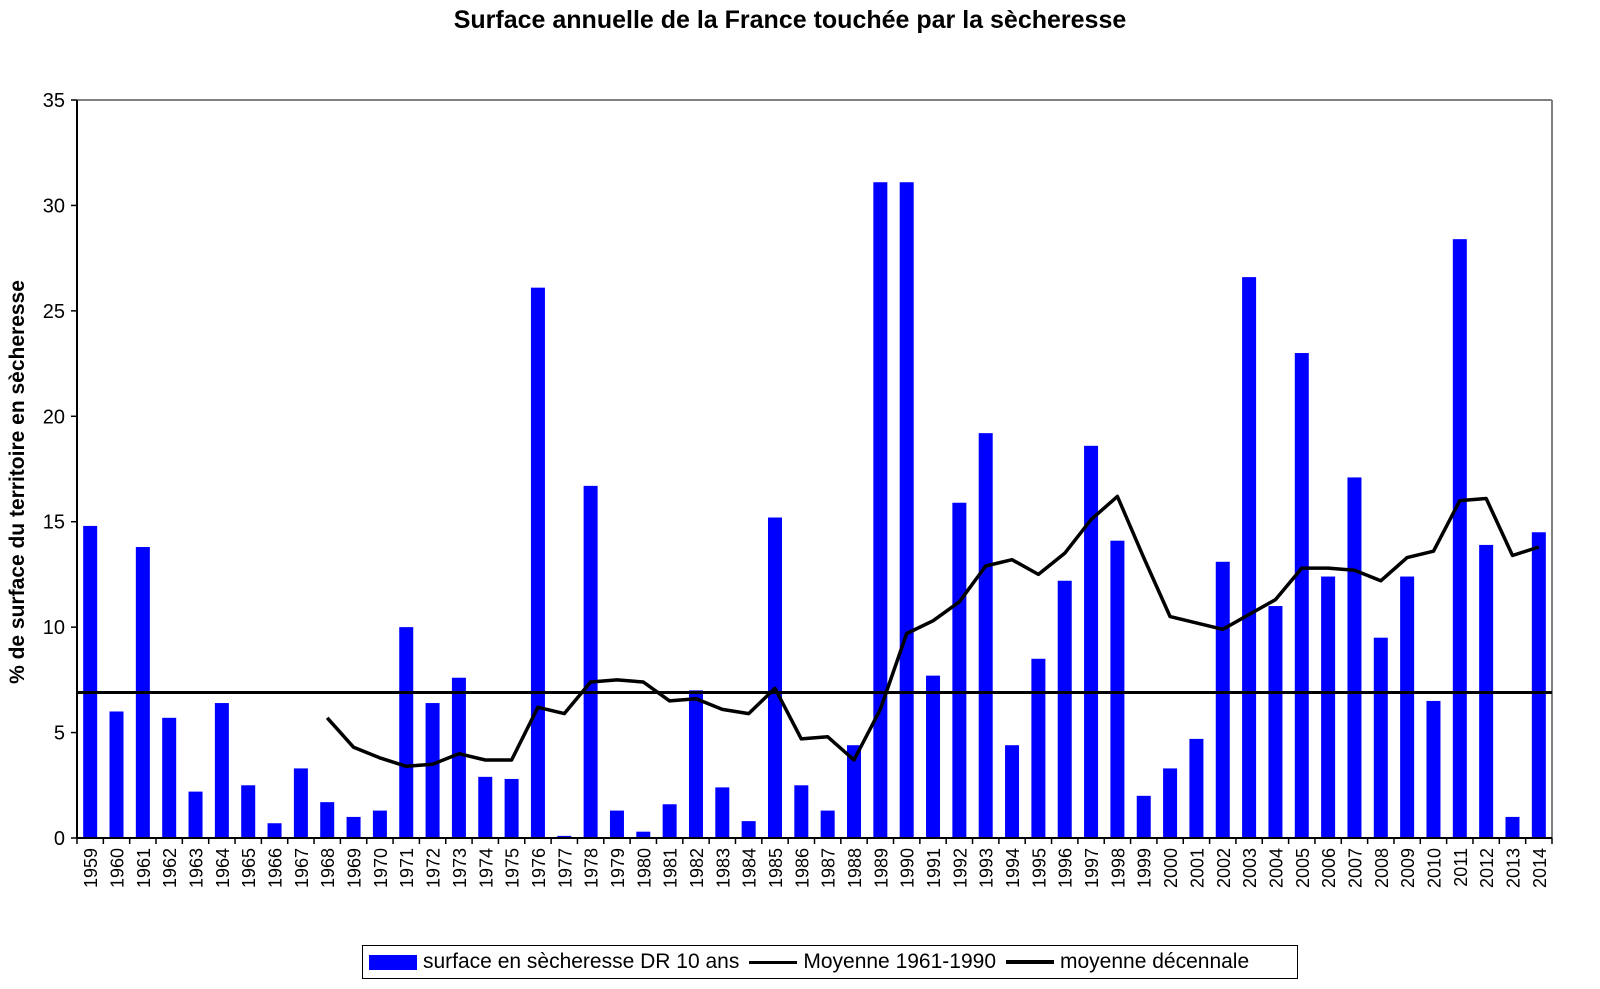  What do you see at coordinates (1250, 868) in the screenshot?
I see `x-tick-label: 2003` at bounding box center [1250, 868].